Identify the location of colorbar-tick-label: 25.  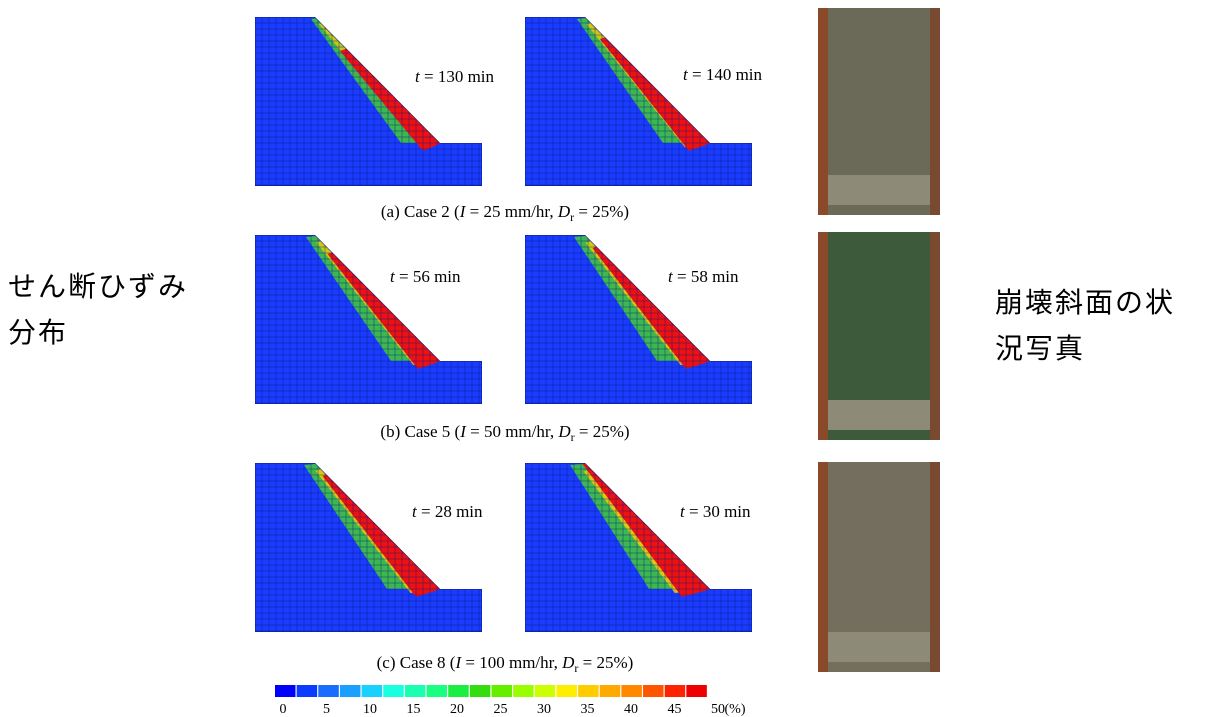
(501, 709).